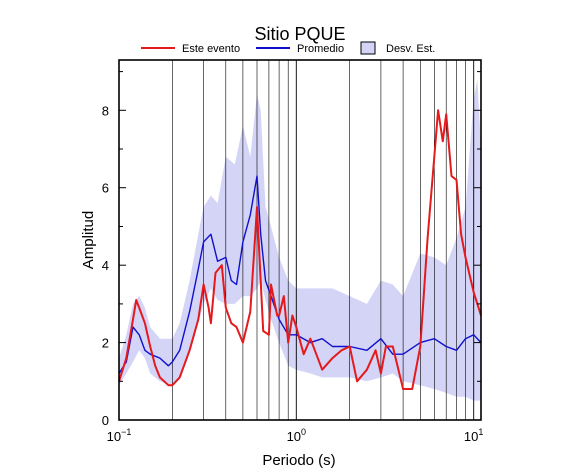  Describe the element at coordinates (296, 435) in the screenshot. I see `x-tick-label: 10⁰` at that location.